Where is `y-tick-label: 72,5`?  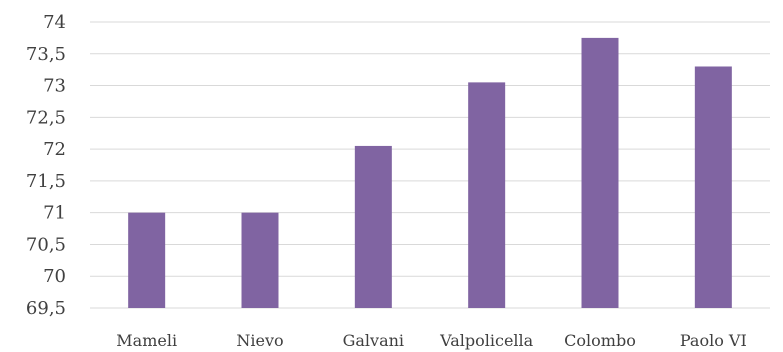
y-tick-label: 72,5 is located at coordinates (46, 117).